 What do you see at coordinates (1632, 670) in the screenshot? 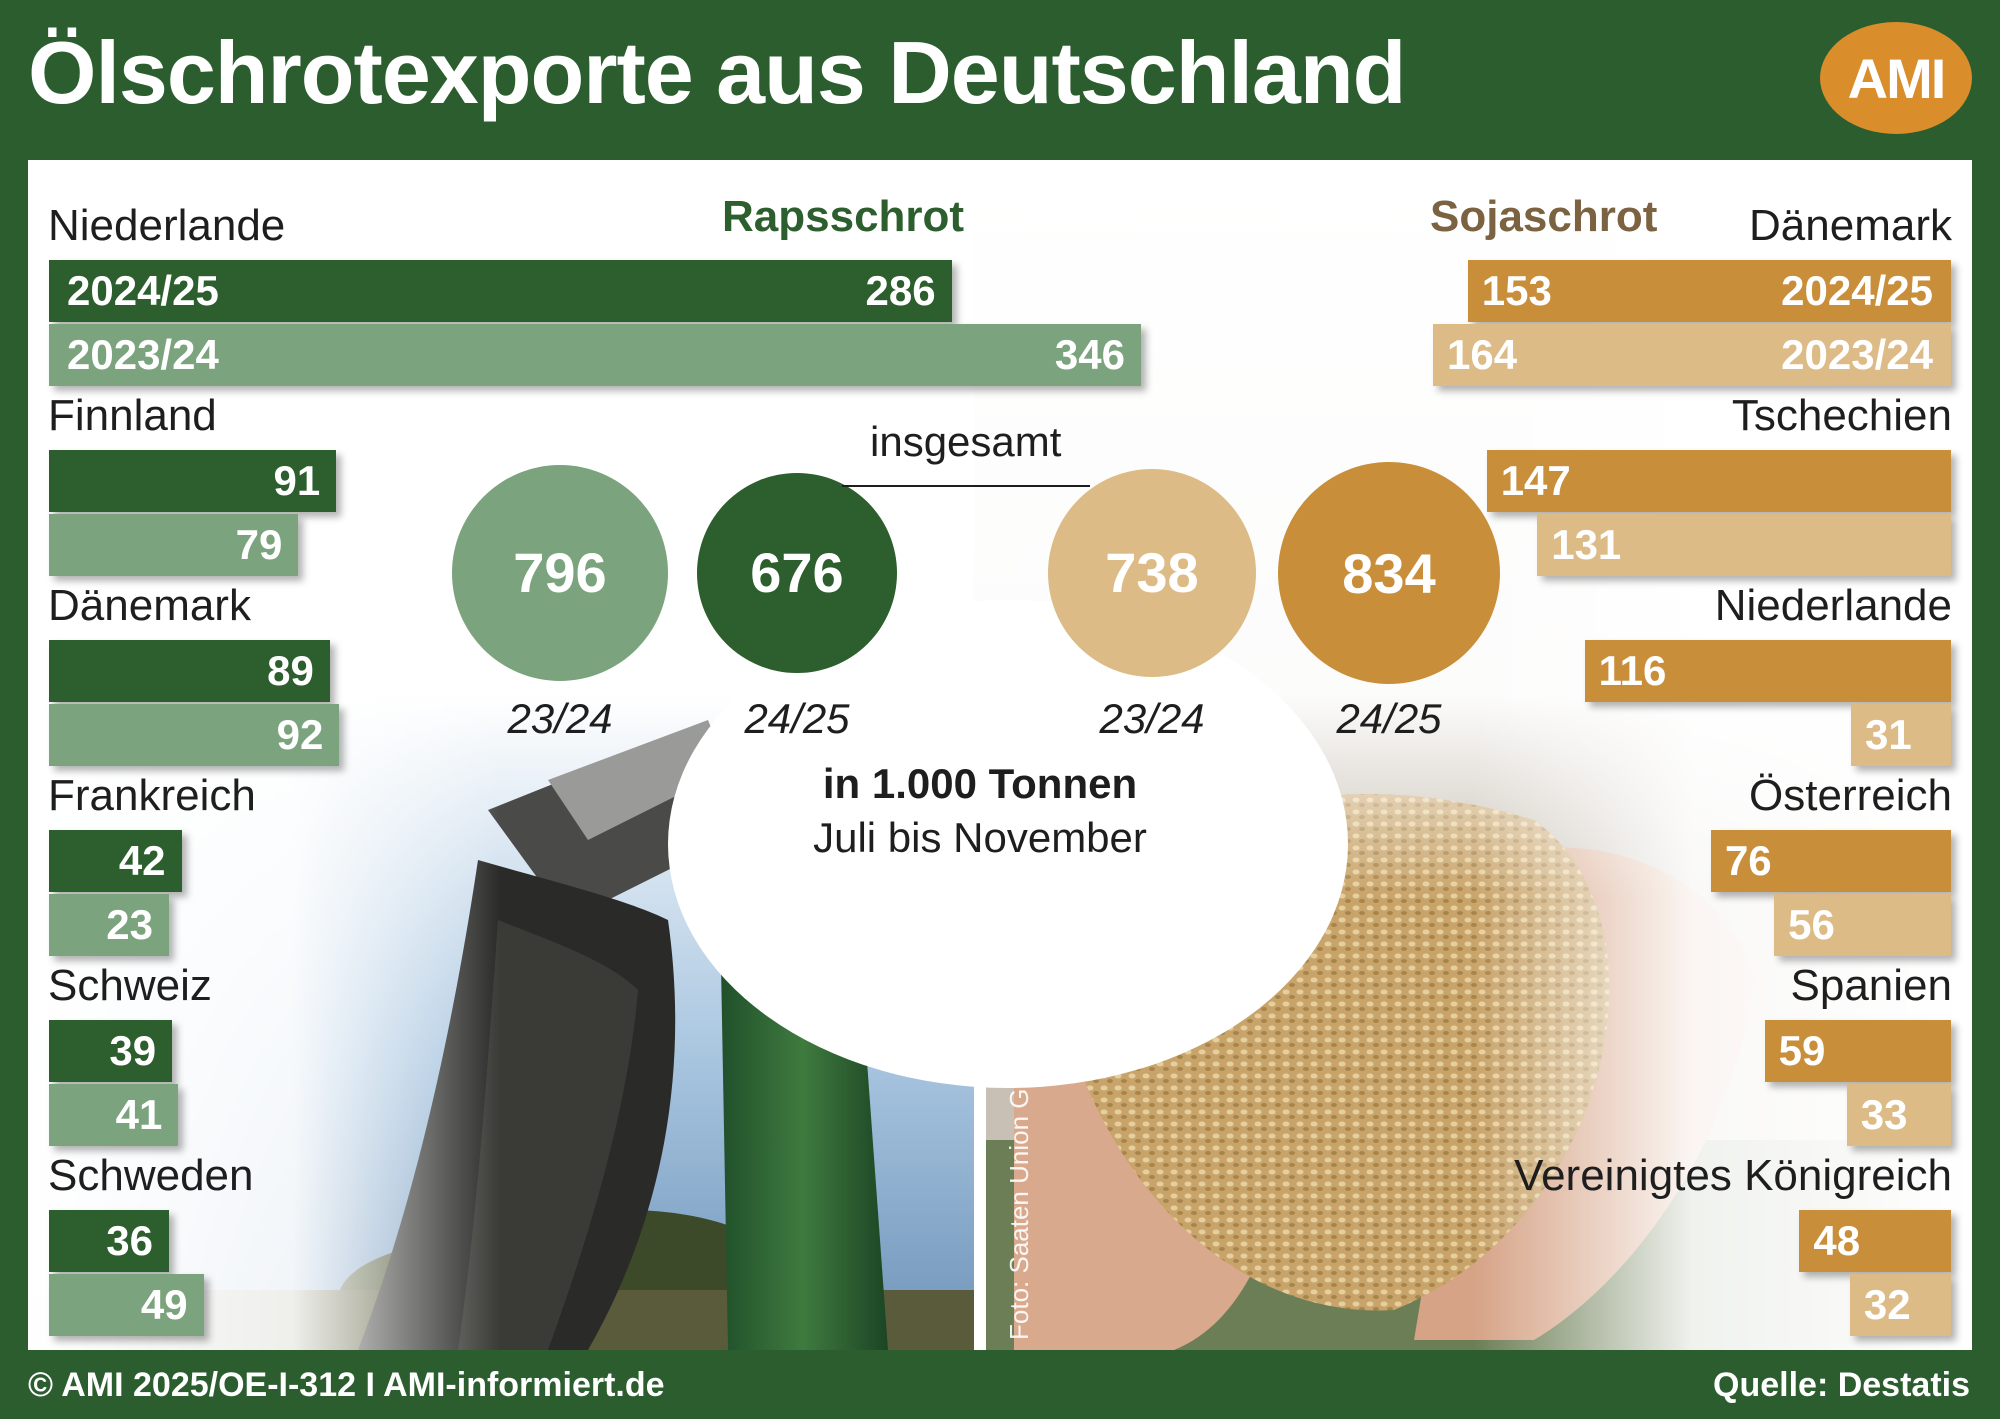
I see `soja-value-label: 116` at bounding box center [1632, 670].